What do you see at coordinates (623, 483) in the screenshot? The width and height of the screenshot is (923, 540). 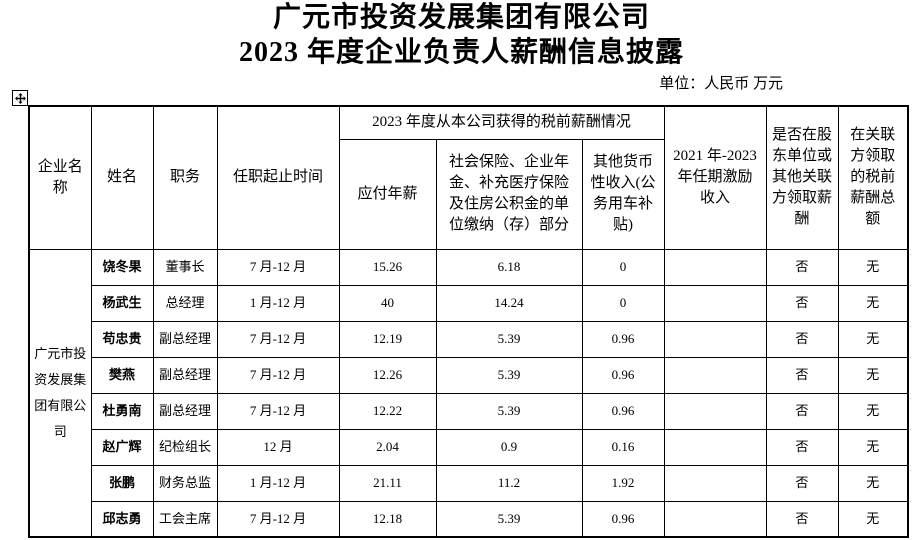 I see `cell-other-income: 1.92` at bounding box center [623, 483].